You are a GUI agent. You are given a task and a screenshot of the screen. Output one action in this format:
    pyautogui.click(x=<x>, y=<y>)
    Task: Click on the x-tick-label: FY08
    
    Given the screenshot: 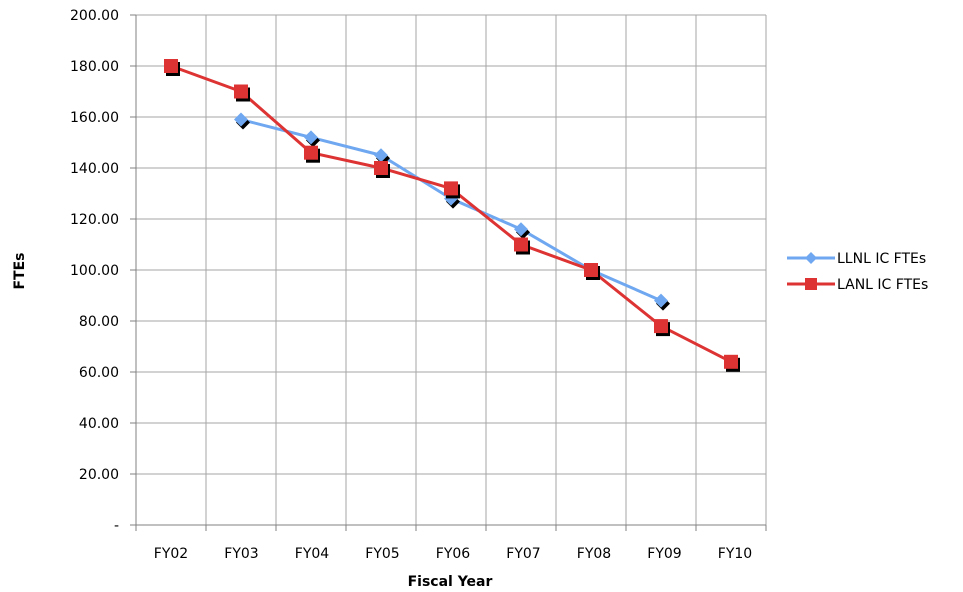 What is the action you would take?
    pyautogui.click(x=594, y=554)
    